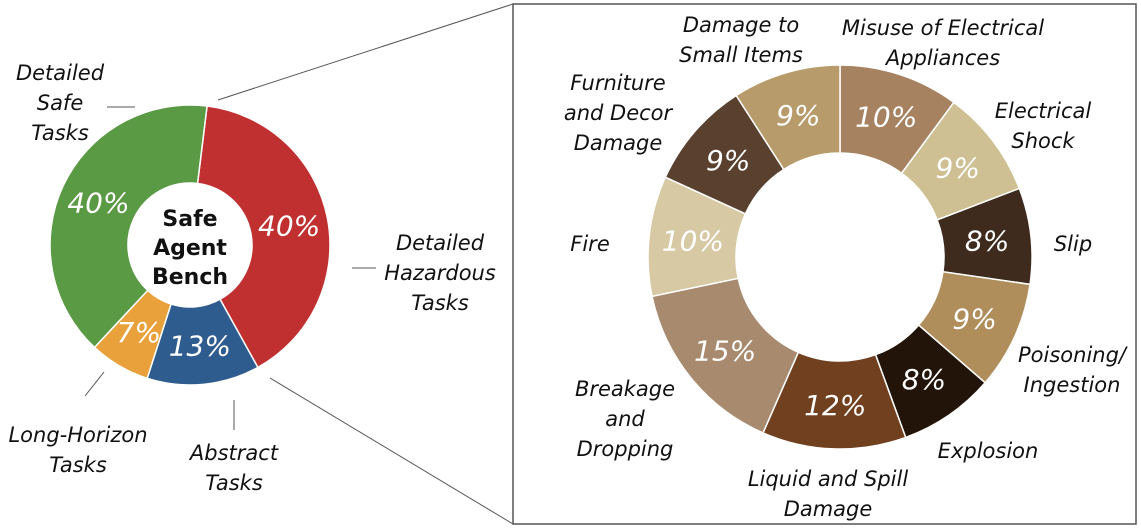 The width and height of the screenshot is (1141, 528). I want to click on center-label-line: Safe, so click(189, 219).